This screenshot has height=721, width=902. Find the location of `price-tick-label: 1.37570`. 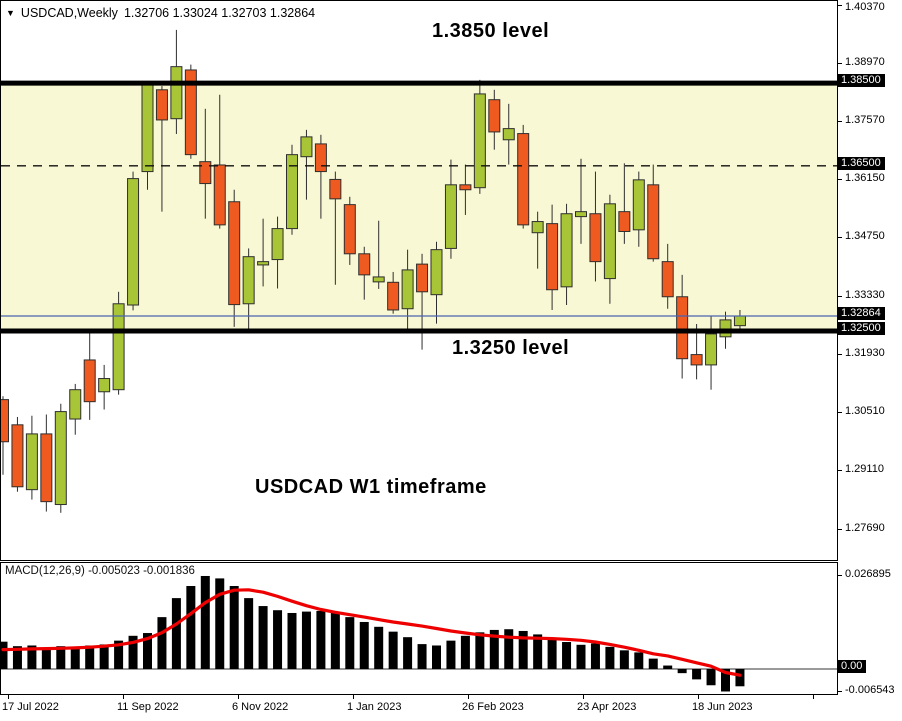

price-tick-label: 1.37570 is located at coordinates (865, 120).